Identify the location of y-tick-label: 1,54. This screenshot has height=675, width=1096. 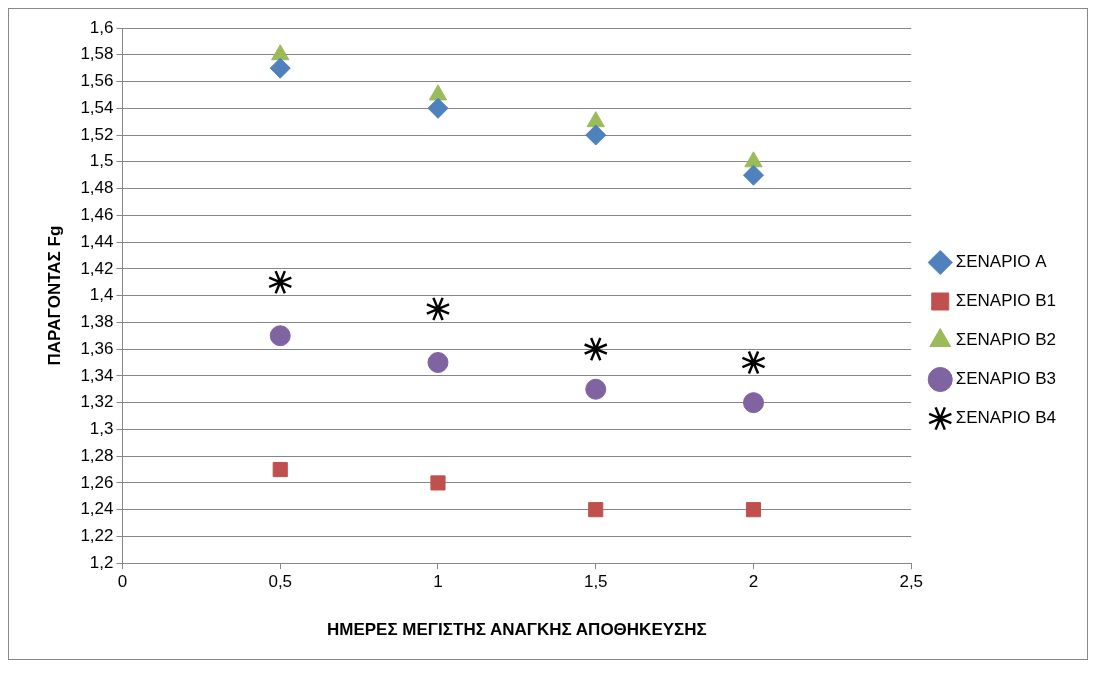
(97, 107).